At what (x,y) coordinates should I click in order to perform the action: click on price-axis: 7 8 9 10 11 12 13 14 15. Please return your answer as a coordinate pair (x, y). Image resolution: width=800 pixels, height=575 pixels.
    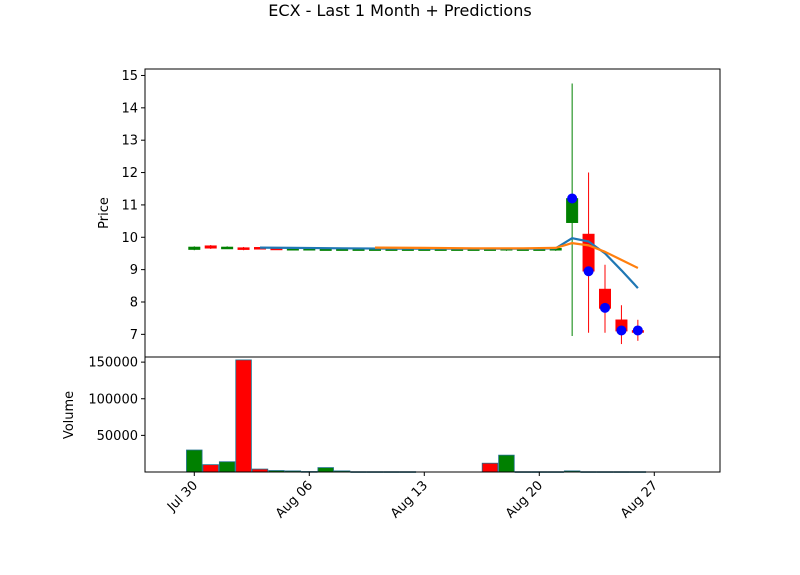
    Looking at the image, I should click on (133, 206).